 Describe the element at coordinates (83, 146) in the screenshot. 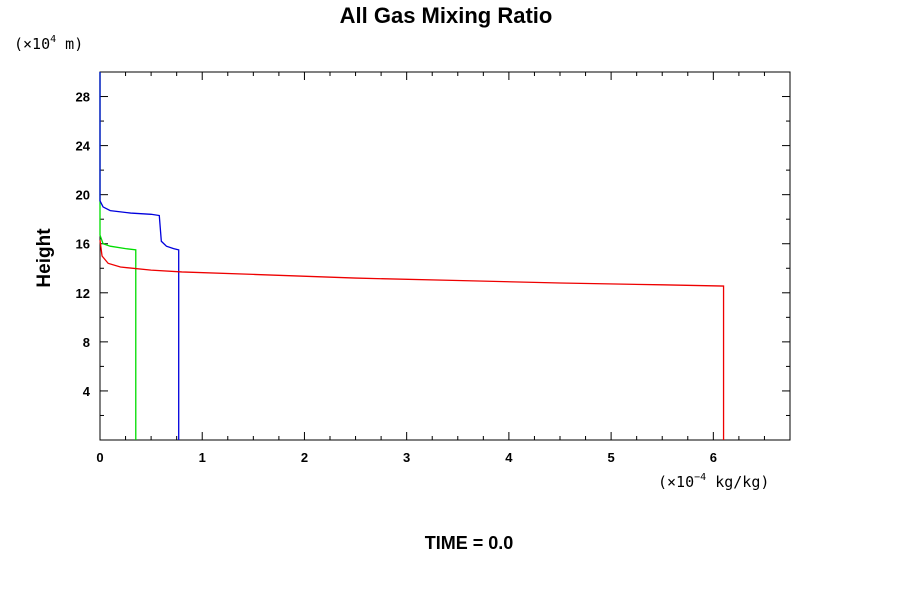

I see `y-tick-label: 24` at that location.